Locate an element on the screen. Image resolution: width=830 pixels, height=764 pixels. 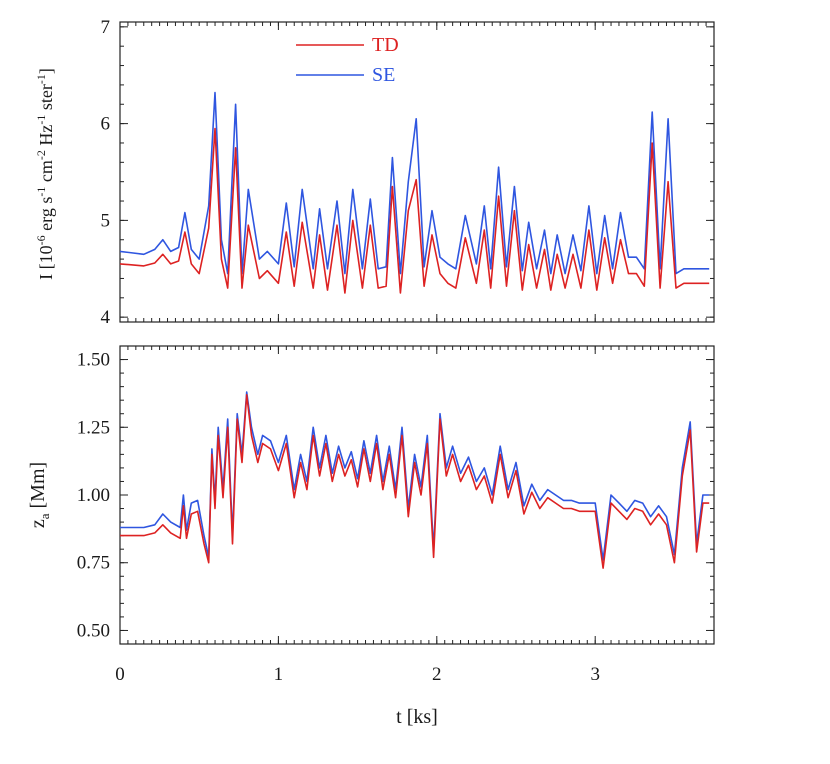
xtick-label: 0 is located at coordinates (120, 674).